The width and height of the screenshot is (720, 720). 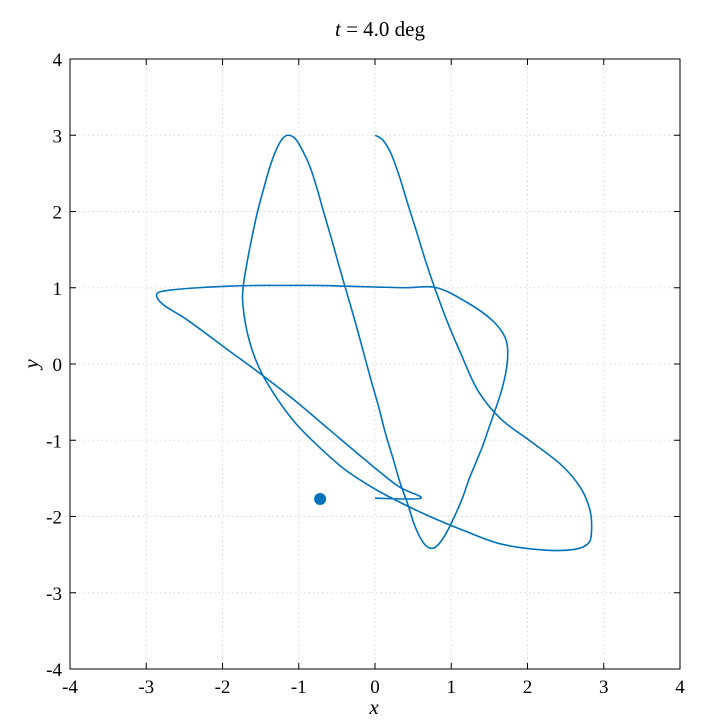 What do you see at coordinates (146, 687) in the screenshot?
I see `x-tick-label: -3` at bounding box center [146, 687].